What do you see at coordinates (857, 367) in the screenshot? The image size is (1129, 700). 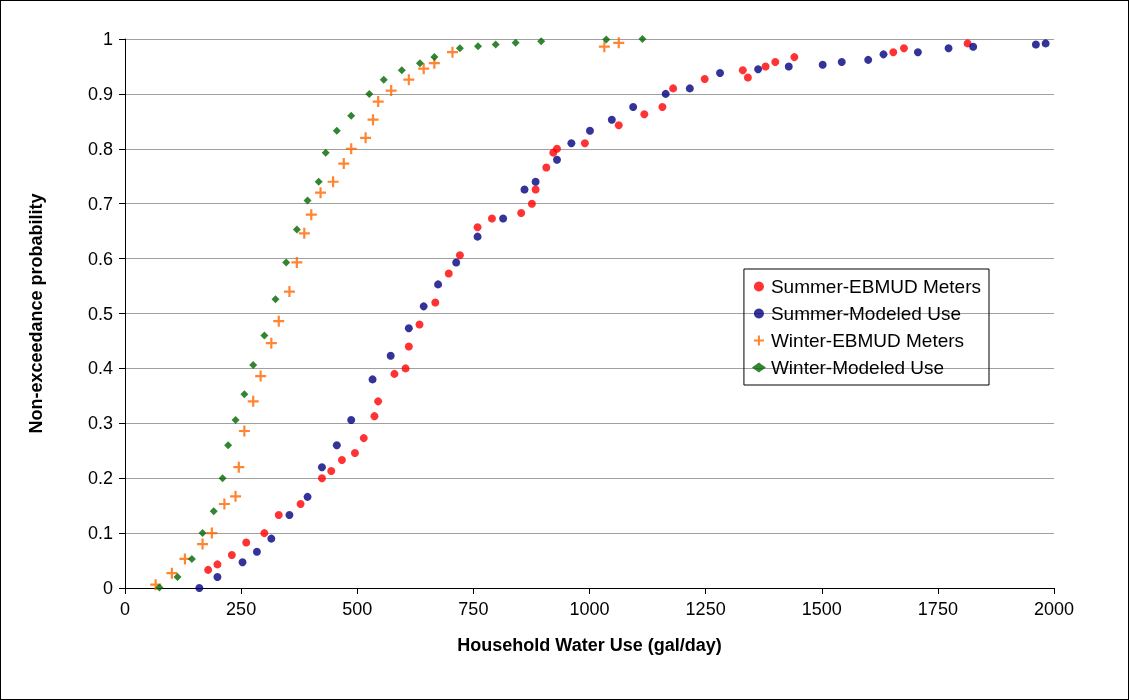 I see `legend-label: Winter-Modeled Use` at bounding box center [857, 367].